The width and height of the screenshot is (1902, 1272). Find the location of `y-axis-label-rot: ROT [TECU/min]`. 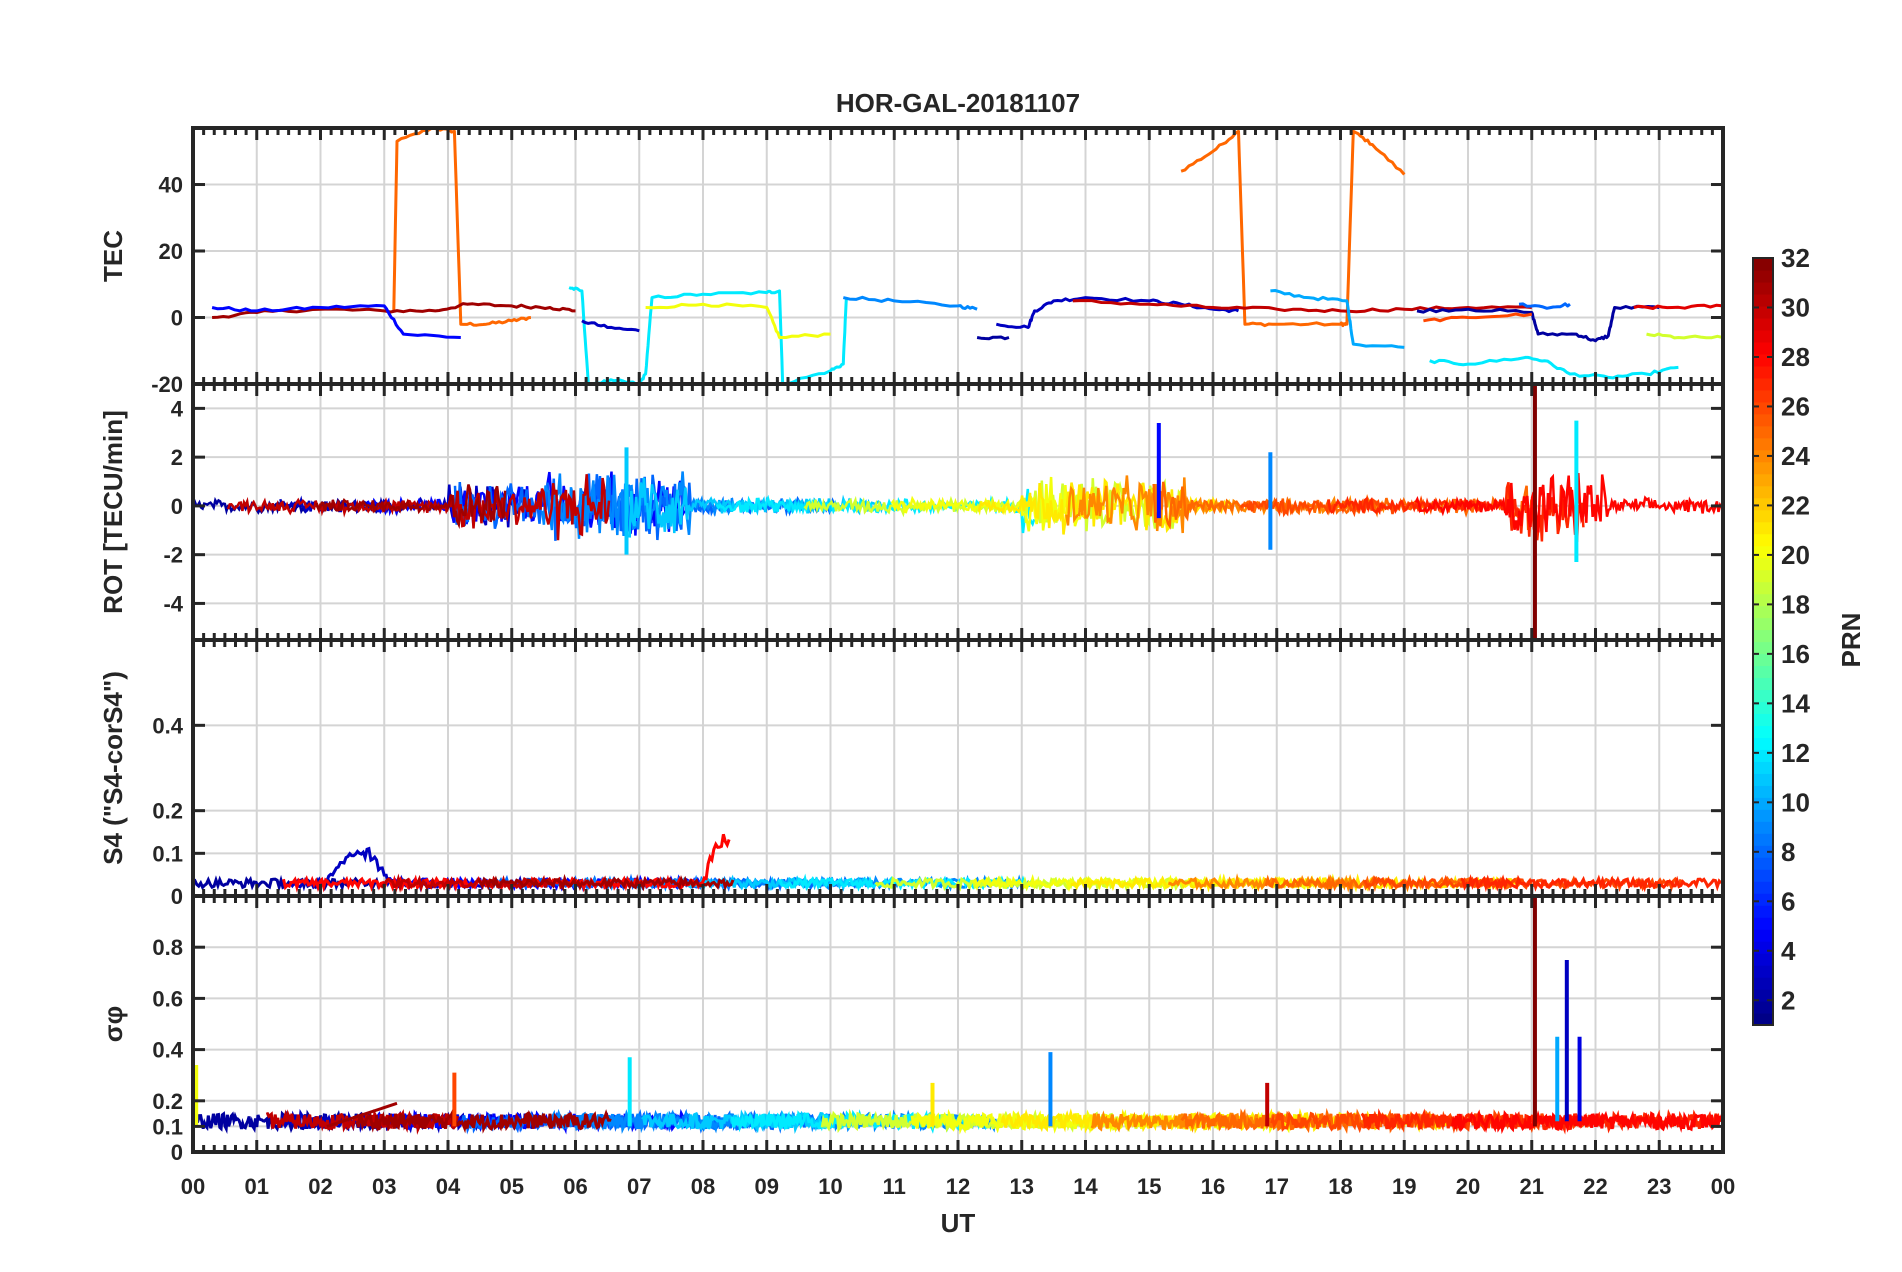

y-axis-label-rot: ROT [TECU/min] is located at coordinates (113, 512).